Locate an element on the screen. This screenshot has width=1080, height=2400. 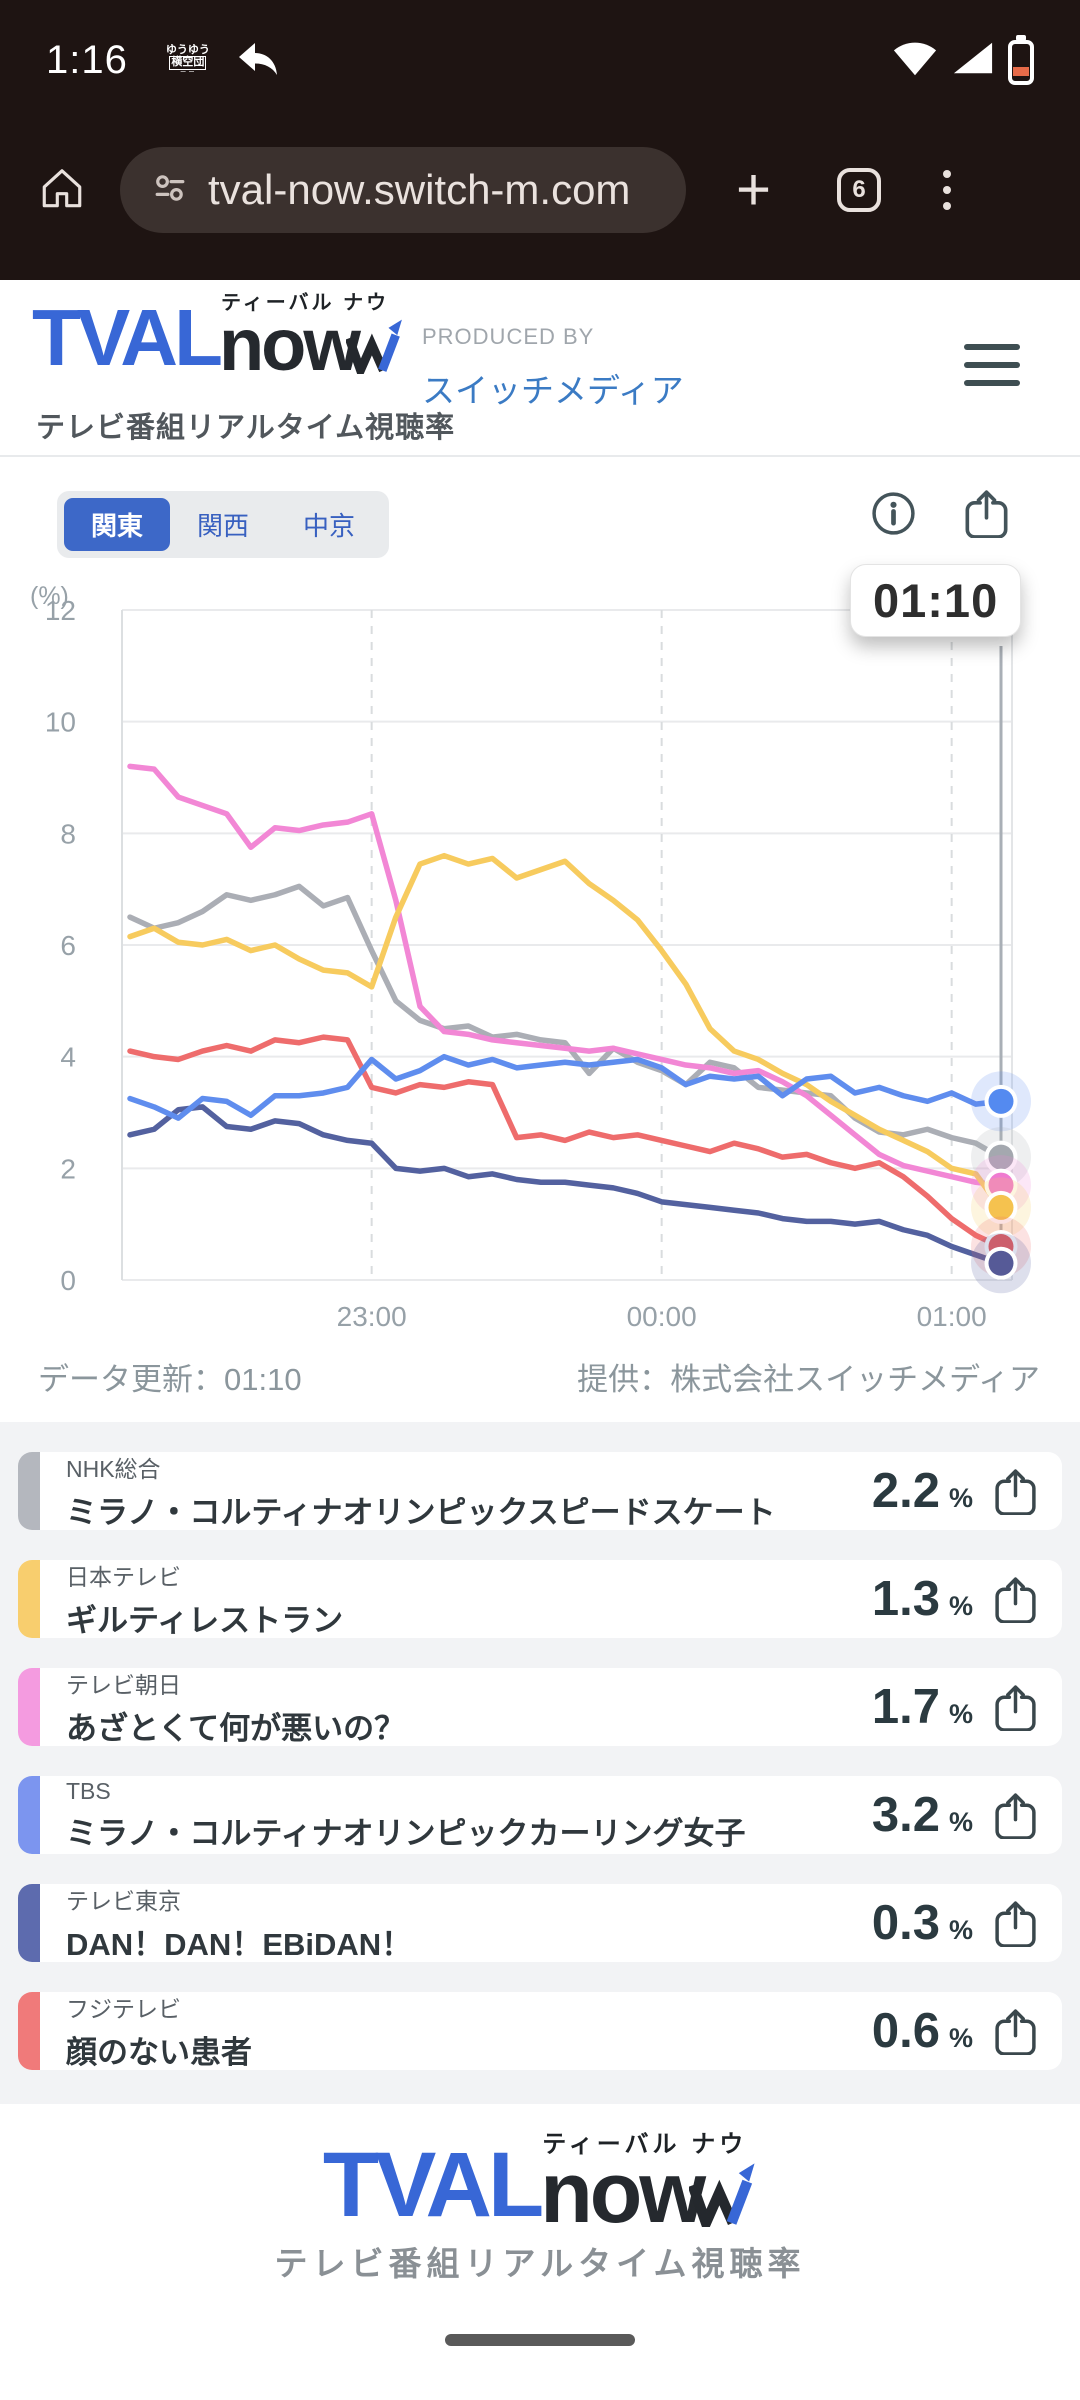
channel-name: フジテレビ is located at coordinates (123, 2009).